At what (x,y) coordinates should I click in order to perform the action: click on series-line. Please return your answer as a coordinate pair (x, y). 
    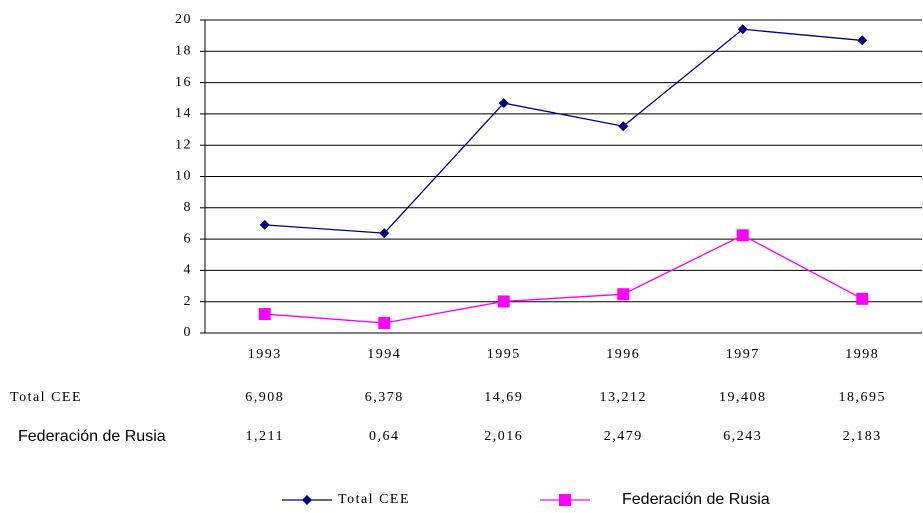
    Looking at the image, I should click on (563, 279).